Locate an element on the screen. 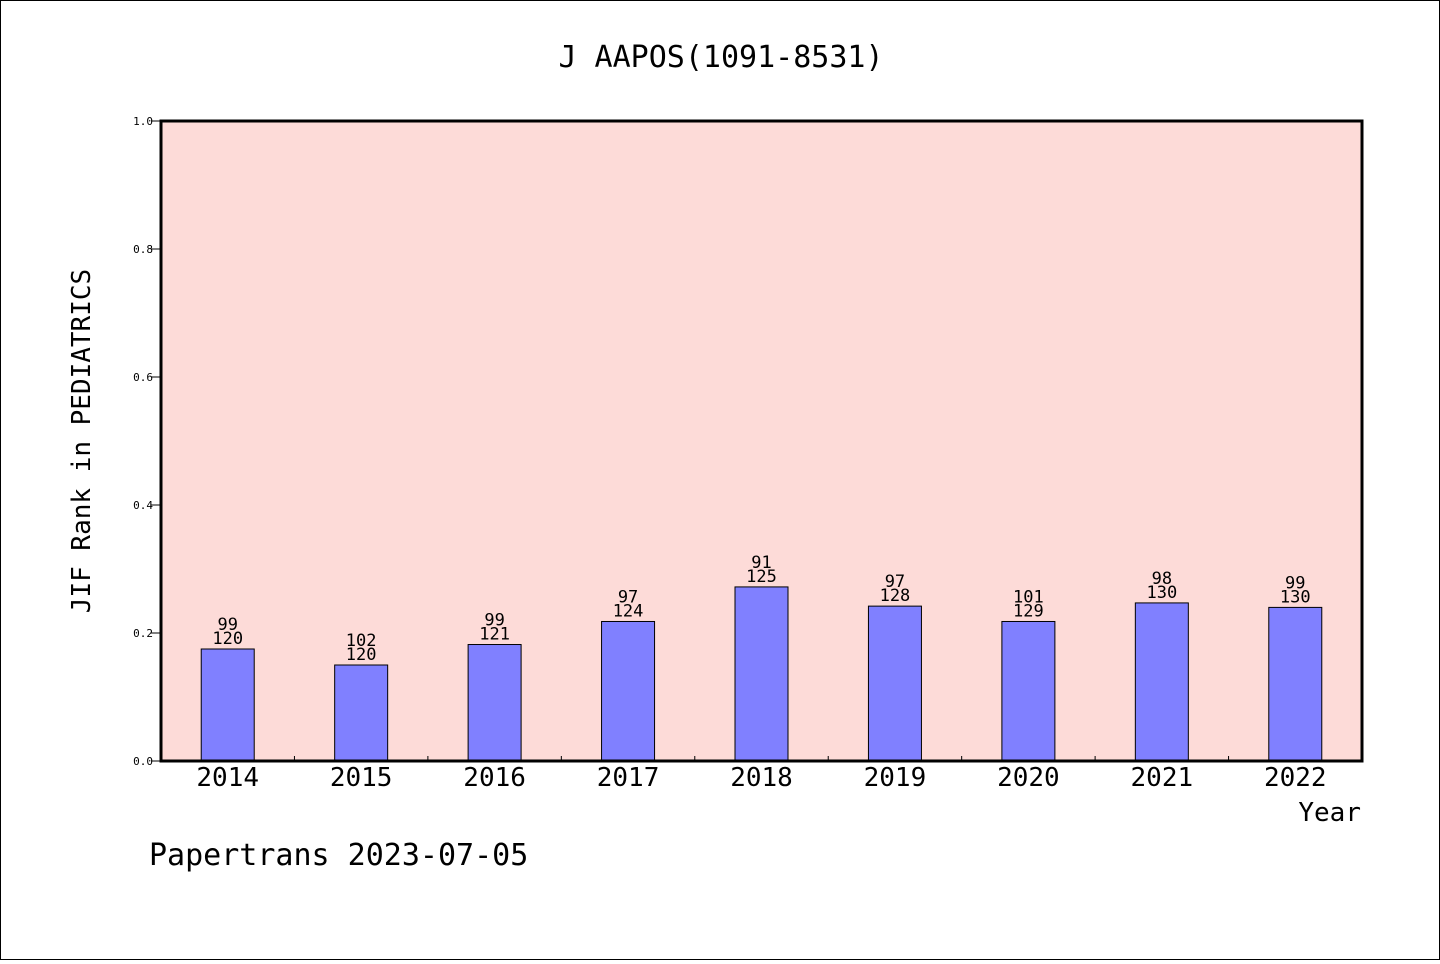 This screenshot has width=1440, height=964. total-label: 124 is located at coordinates (628, 611).